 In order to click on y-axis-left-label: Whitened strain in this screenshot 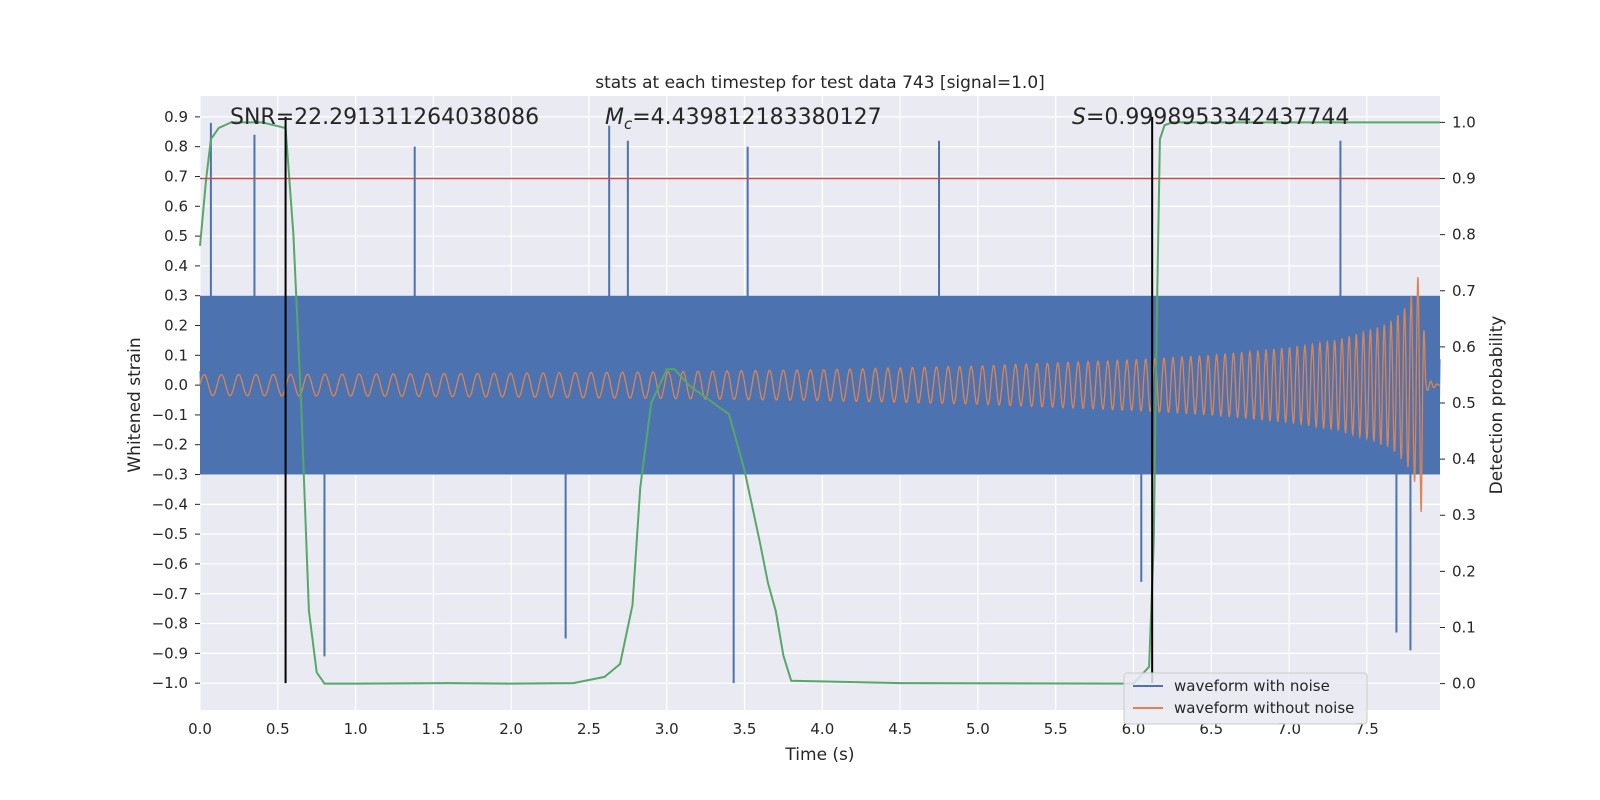, I will do `click(135, 404)`.